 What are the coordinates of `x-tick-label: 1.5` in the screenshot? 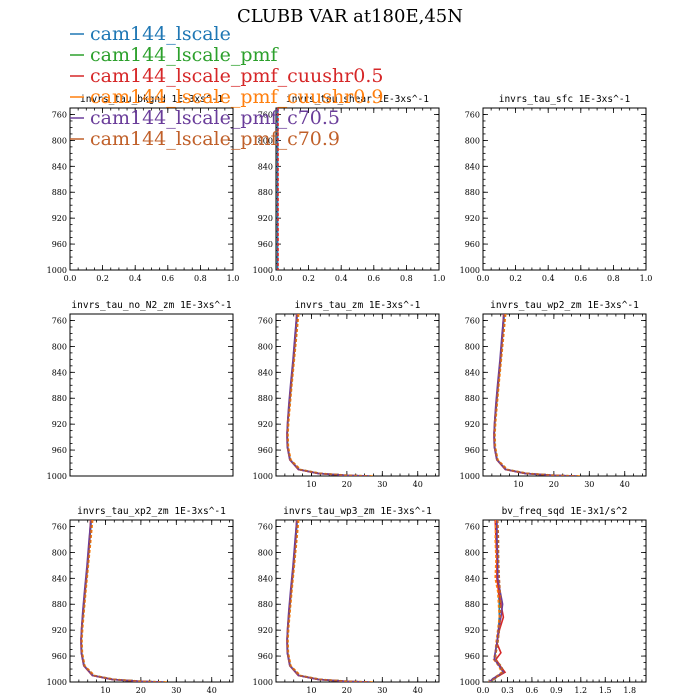 It's located at (605, 690).